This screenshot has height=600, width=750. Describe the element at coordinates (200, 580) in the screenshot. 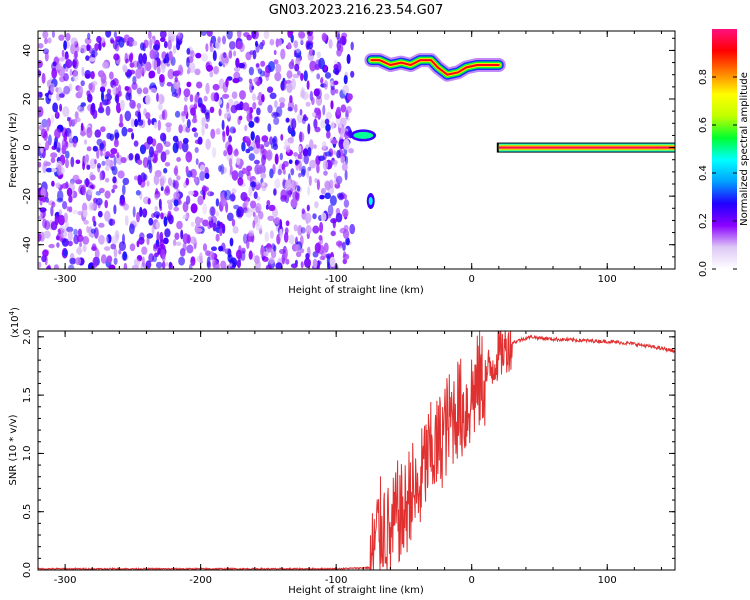

I see `x-tick-label: -200` at that location.